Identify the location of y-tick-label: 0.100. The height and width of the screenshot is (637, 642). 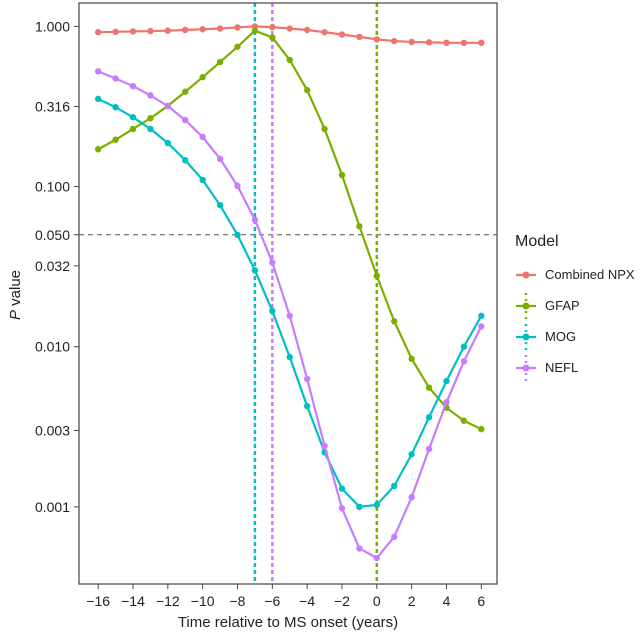
(52, 187).